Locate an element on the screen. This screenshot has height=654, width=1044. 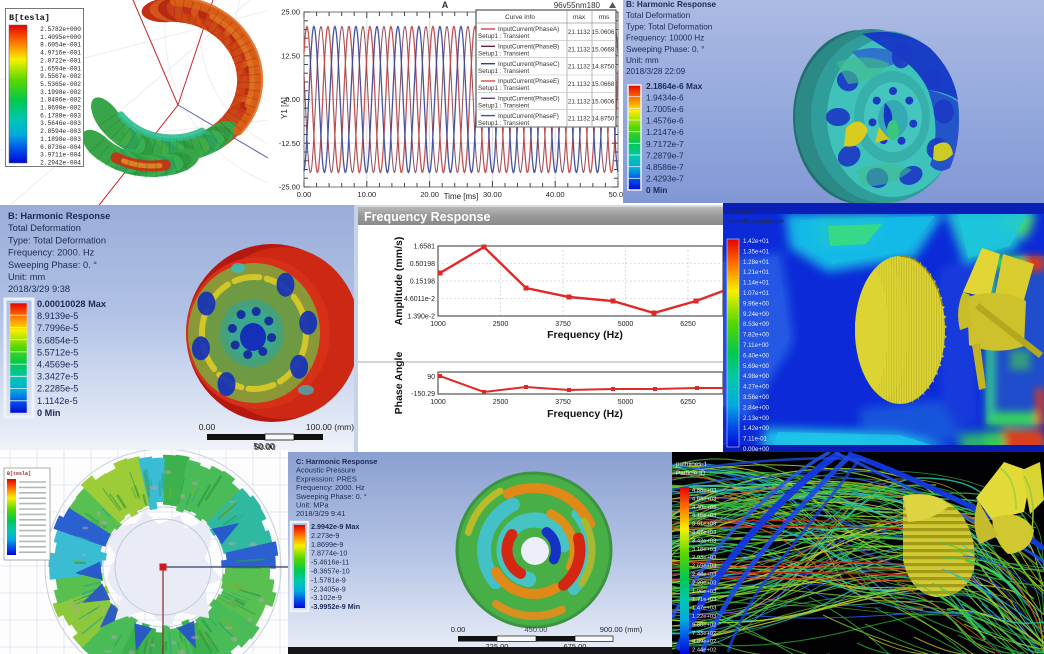
svg-text: 4.64e+03 is located at coordinates (704, 499).